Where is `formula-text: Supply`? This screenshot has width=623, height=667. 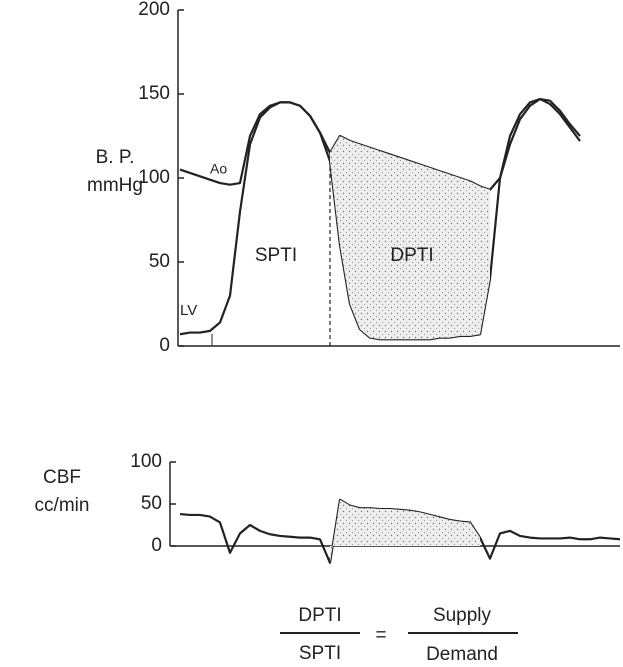
formula-text: Supply is located at coordinates (462, 615).